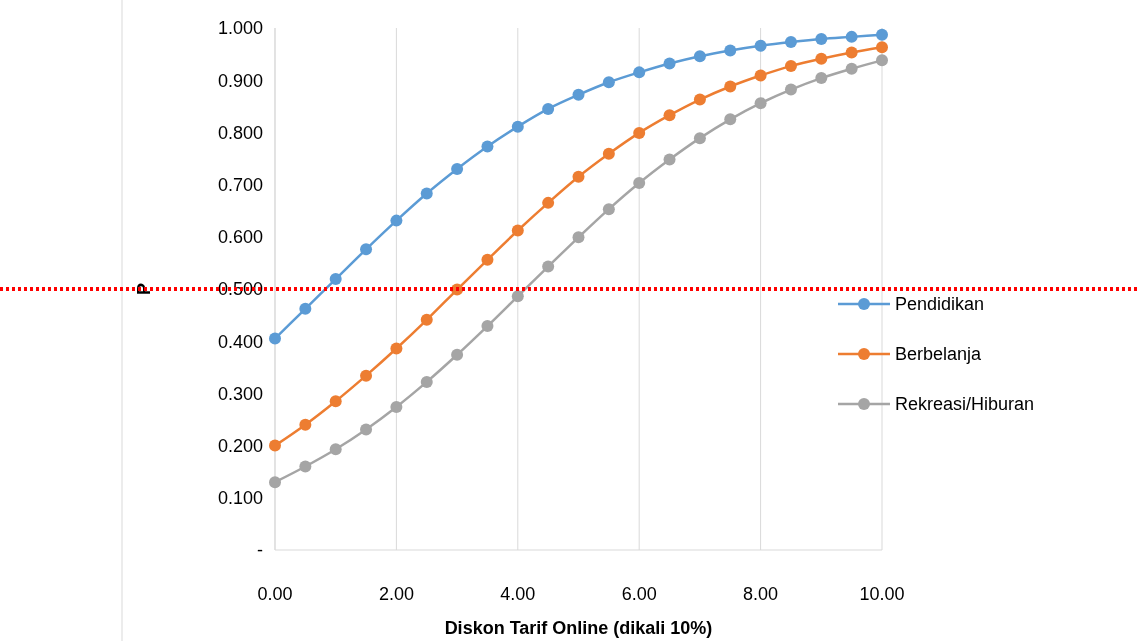 This screenshot has width=1140, height=641. I want to click on y-tick-label: 0.400, so click(240, 341).